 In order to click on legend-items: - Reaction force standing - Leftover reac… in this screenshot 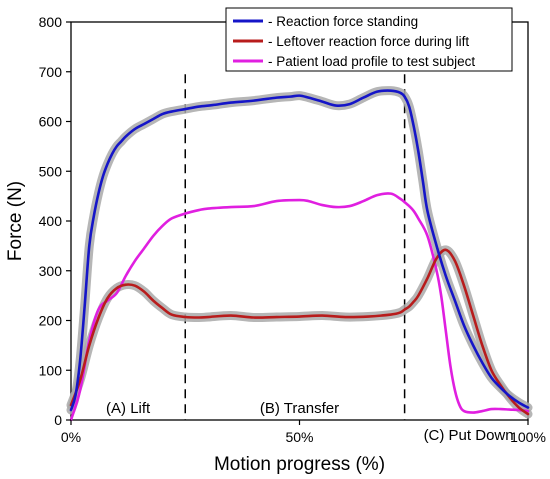, I will do `click(354, 41)`.